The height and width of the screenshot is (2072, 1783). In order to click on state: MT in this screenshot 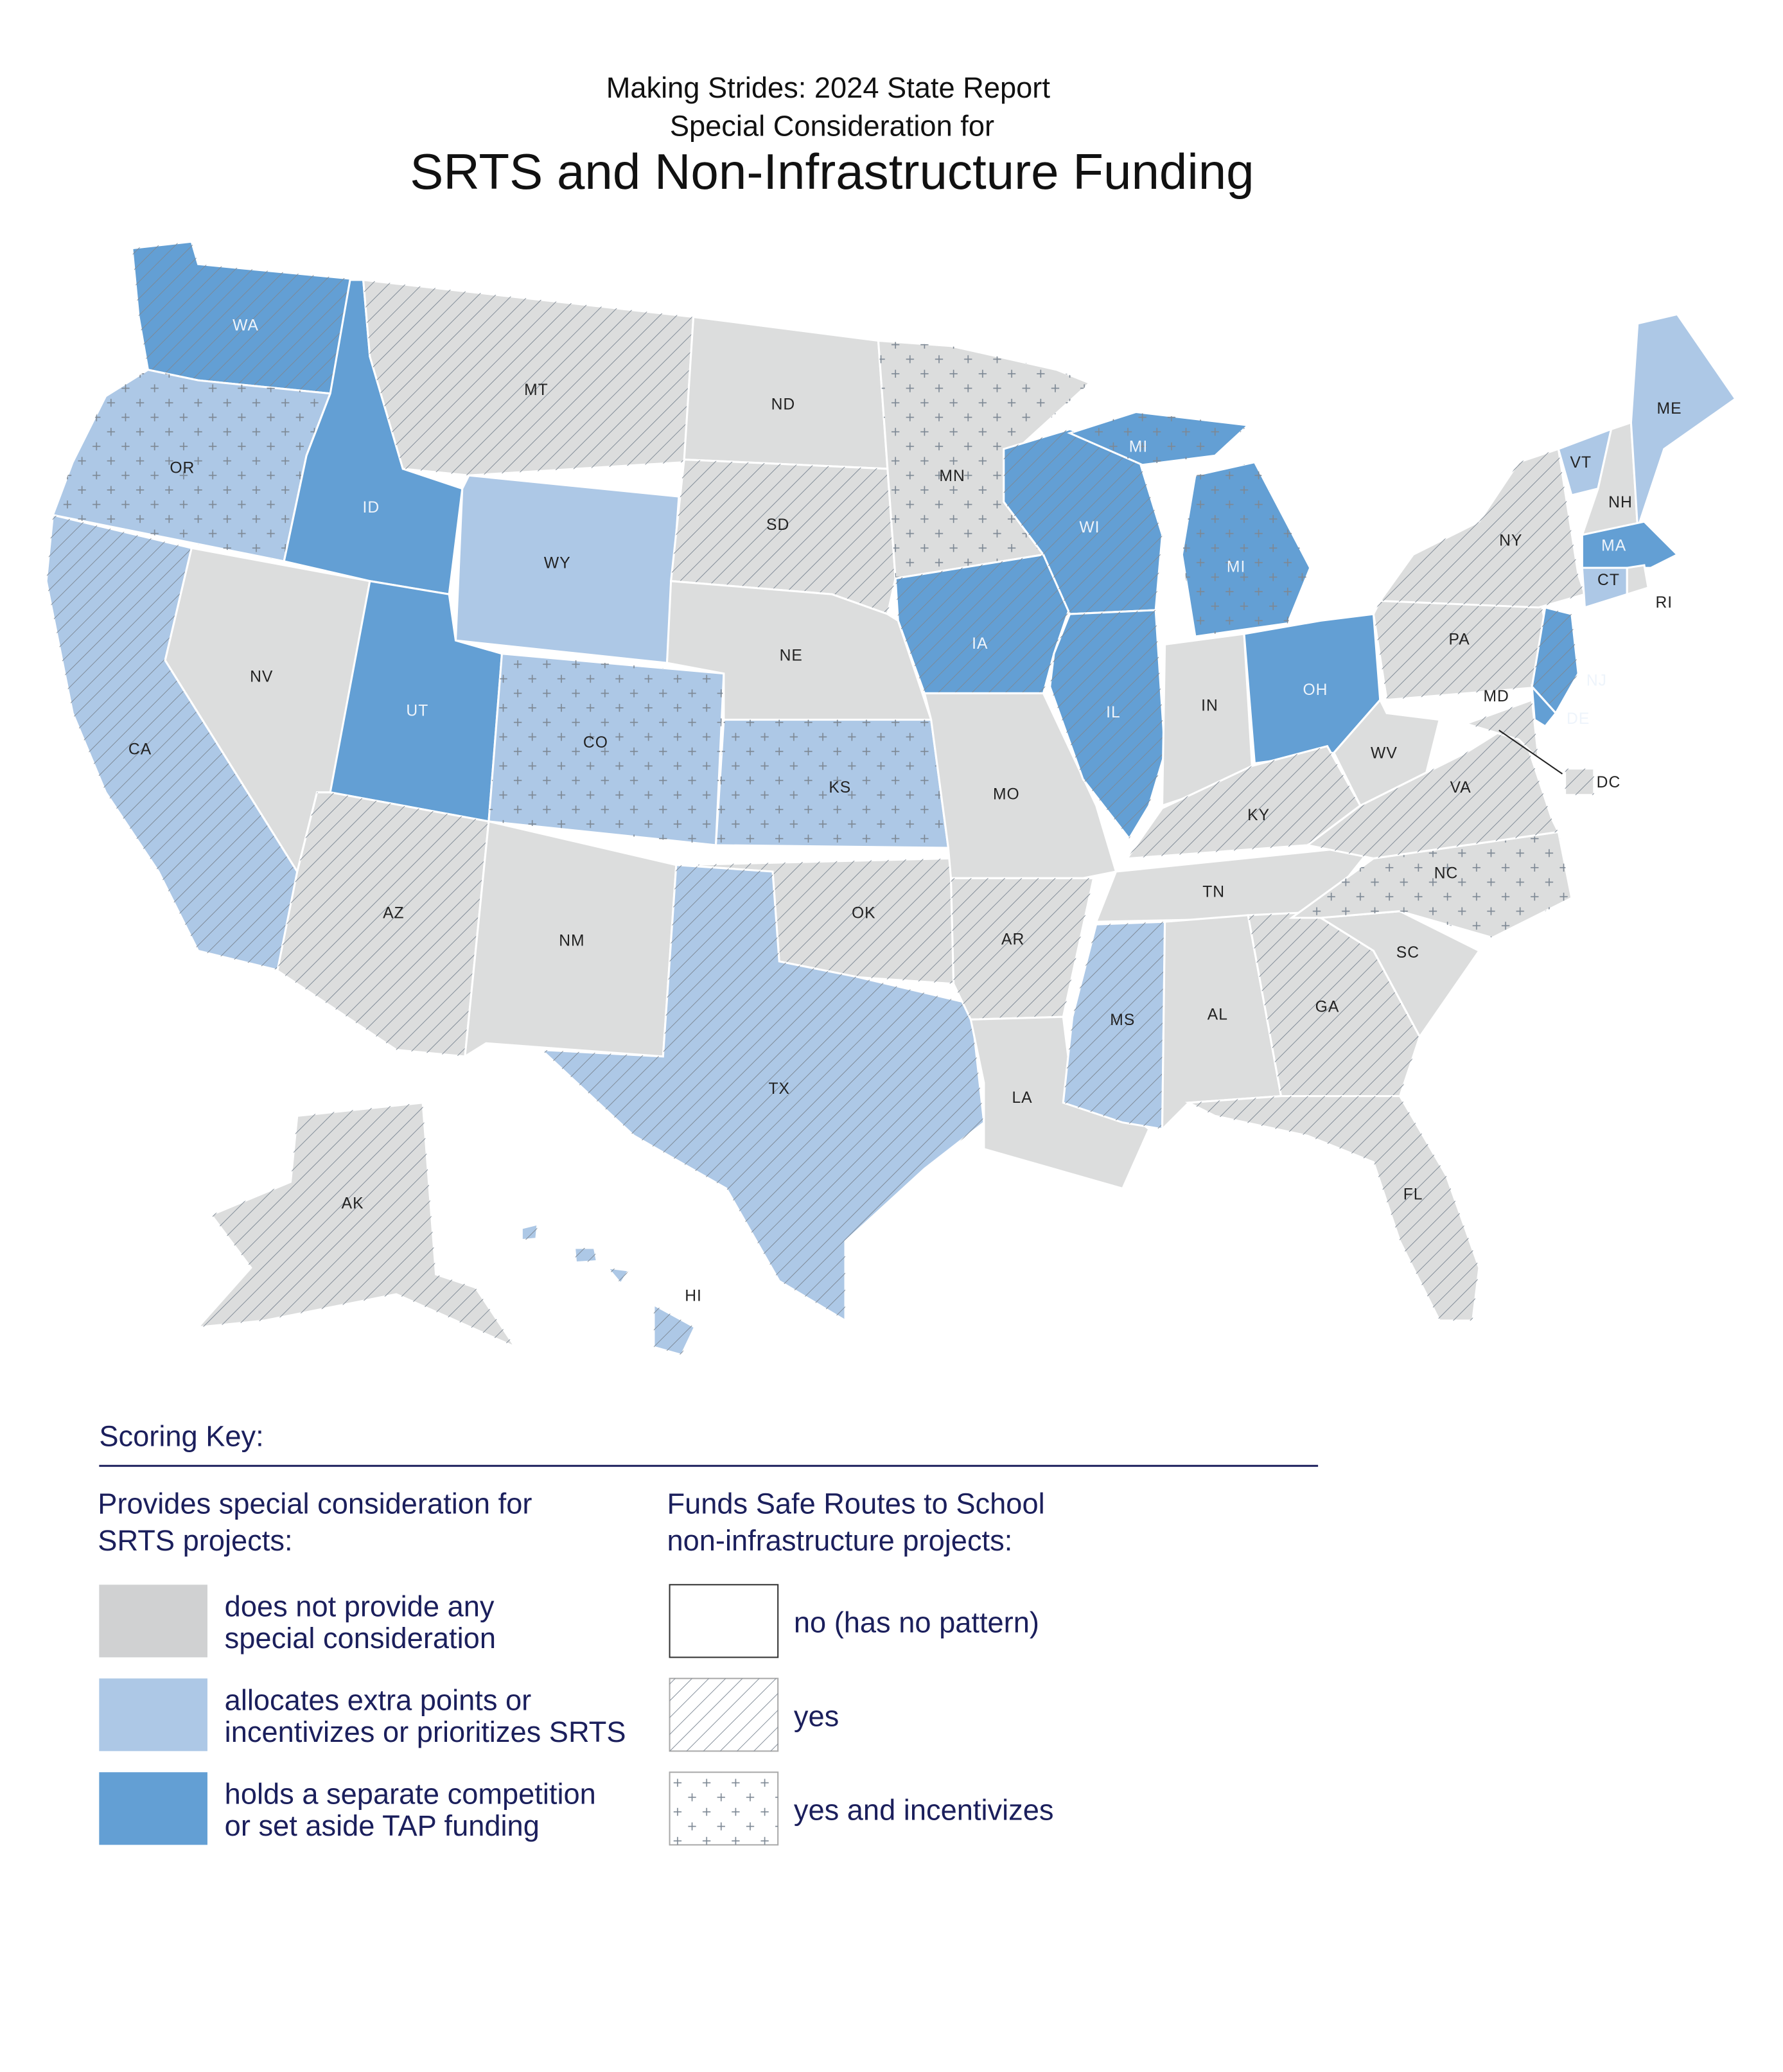, I will do `click(528, 378)`.